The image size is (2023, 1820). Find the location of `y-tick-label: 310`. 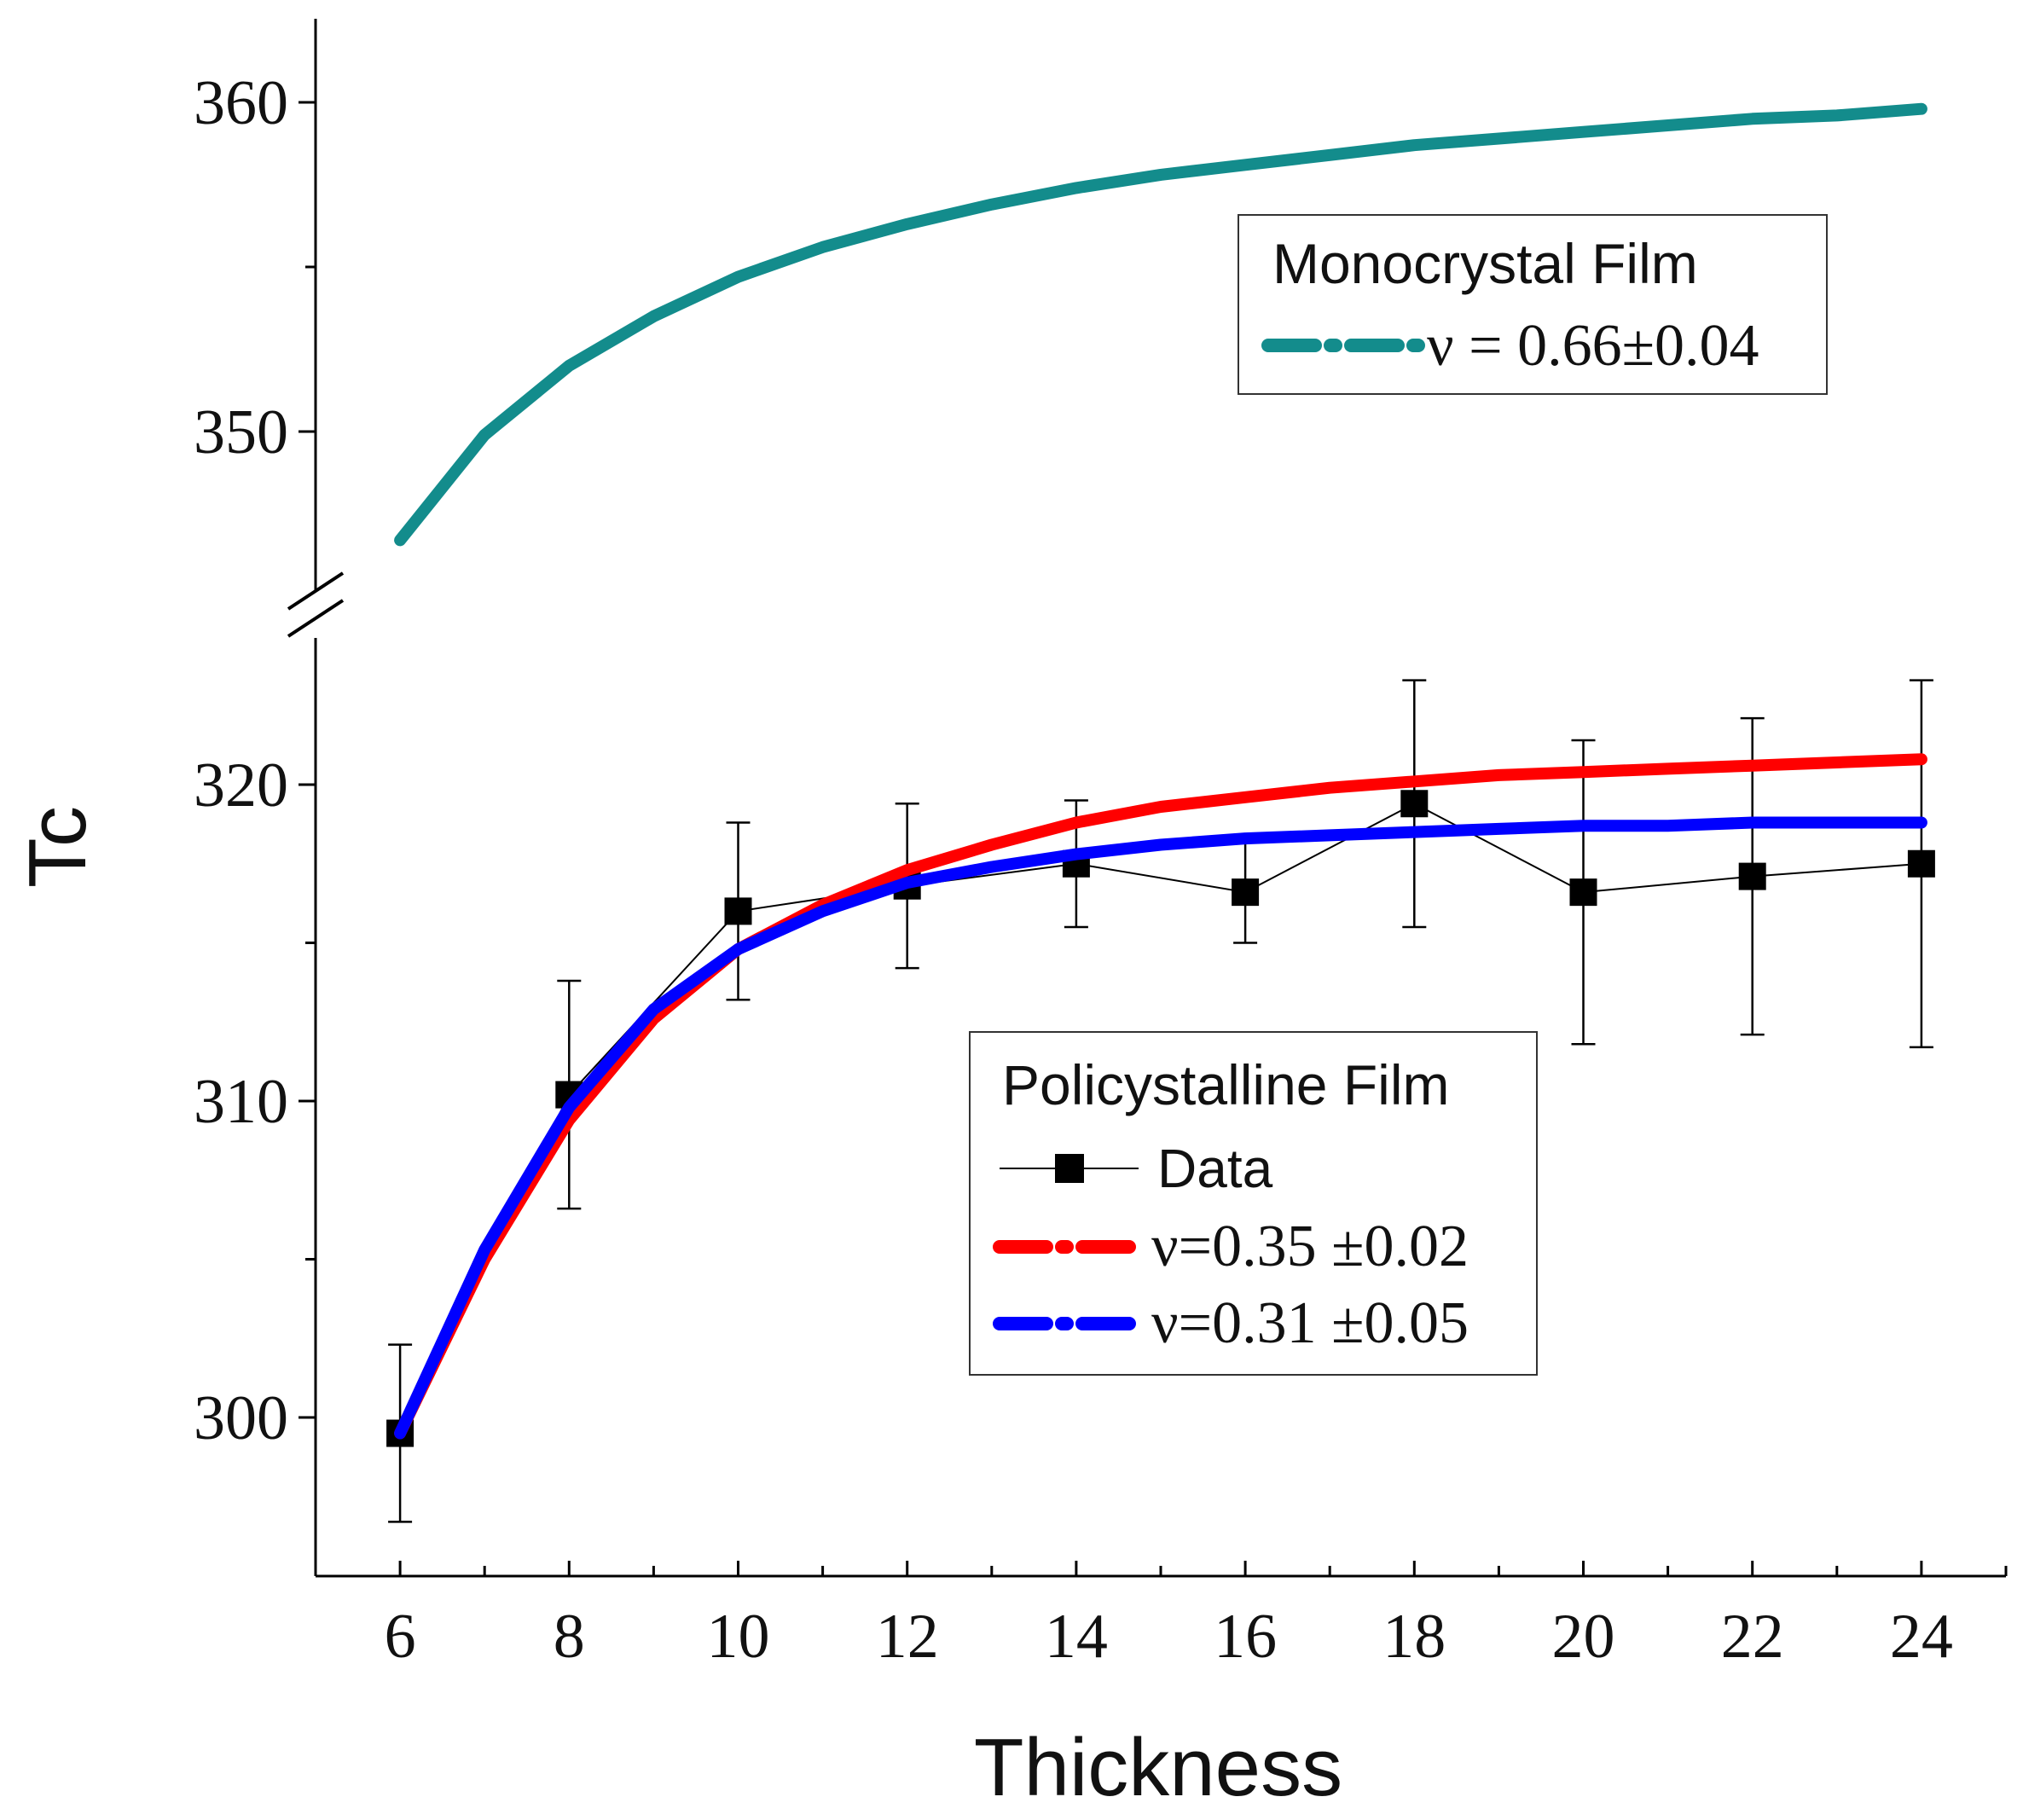

y-tick-label: 310 is located at coordinates (241, 1102).